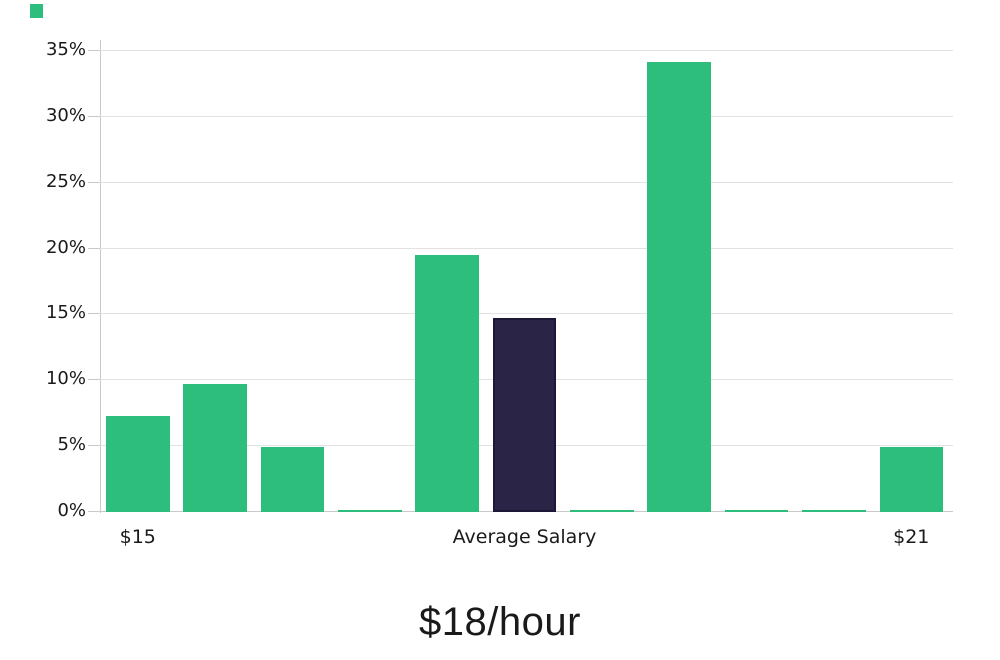 This screenshot has width=1000, height=660. I want to click on x-tick-label: $15, so click(137, 537).